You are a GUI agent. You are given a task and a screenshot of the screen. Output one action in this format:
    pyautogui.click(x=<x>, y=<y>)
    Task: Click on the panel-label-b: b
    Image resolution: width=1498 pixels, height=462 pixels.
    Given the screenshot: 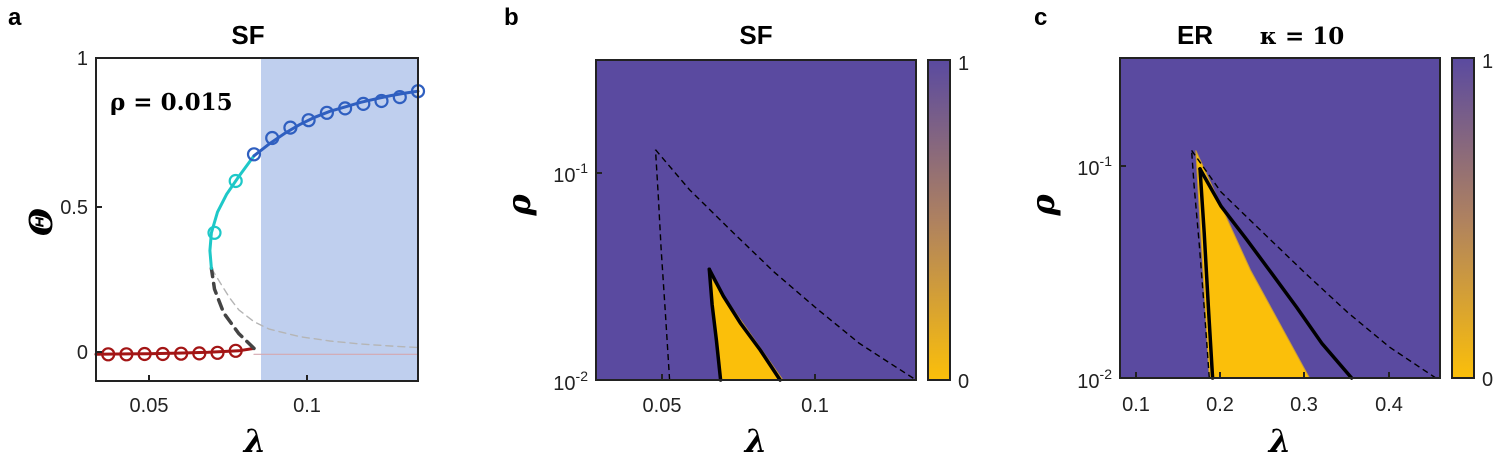 What is the action you would take?
    pyautogui.click(x=511, y=17)
    